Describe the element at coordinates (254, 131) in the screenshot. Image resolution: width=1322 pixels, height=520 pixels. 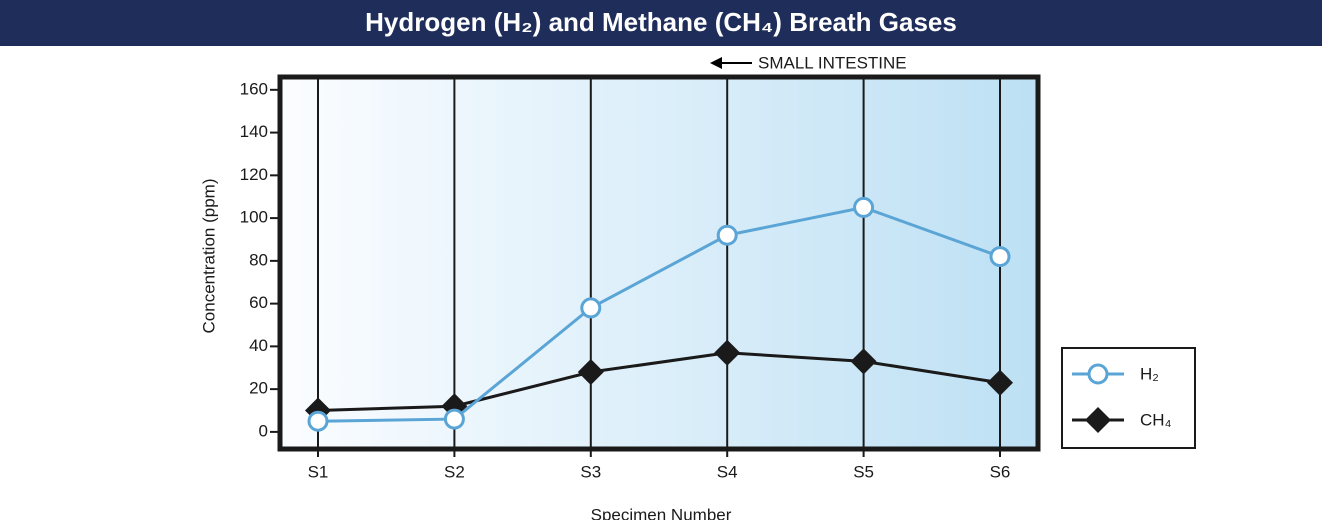
I see `y-tick-label: 140` at that location.